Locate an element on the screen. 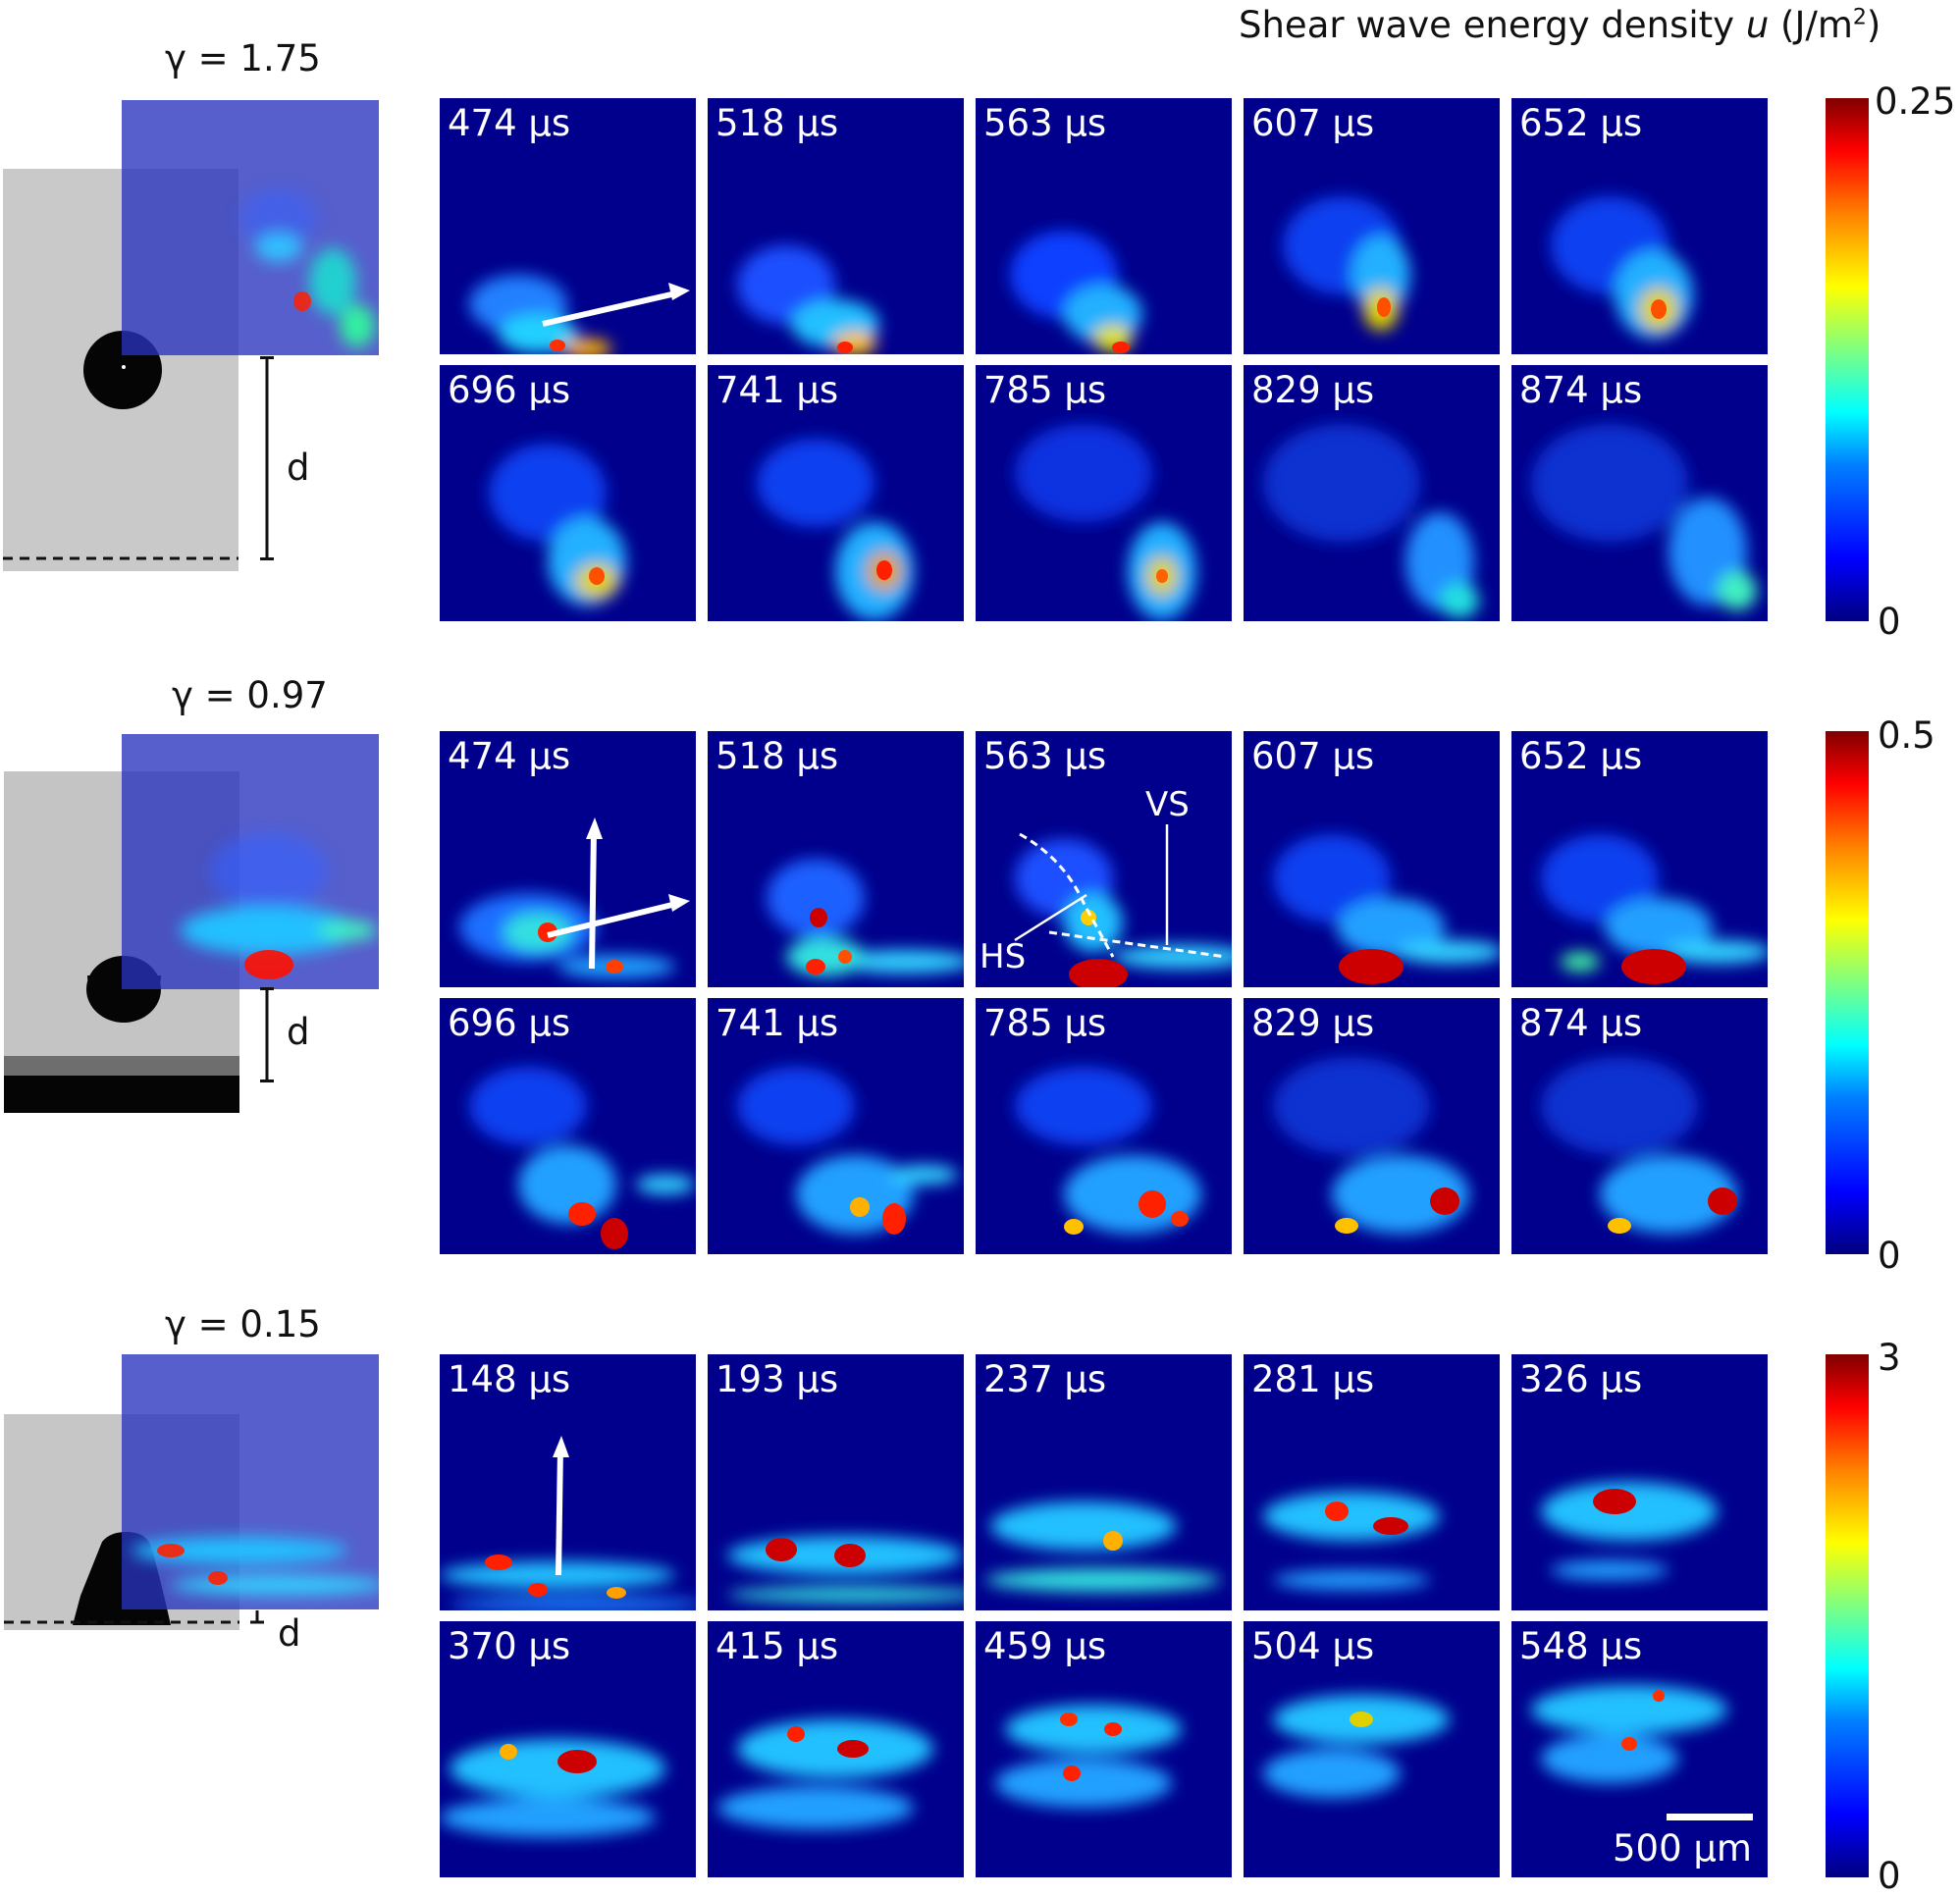  time-label: 548 µs is located at coordinates (1580, 1646).